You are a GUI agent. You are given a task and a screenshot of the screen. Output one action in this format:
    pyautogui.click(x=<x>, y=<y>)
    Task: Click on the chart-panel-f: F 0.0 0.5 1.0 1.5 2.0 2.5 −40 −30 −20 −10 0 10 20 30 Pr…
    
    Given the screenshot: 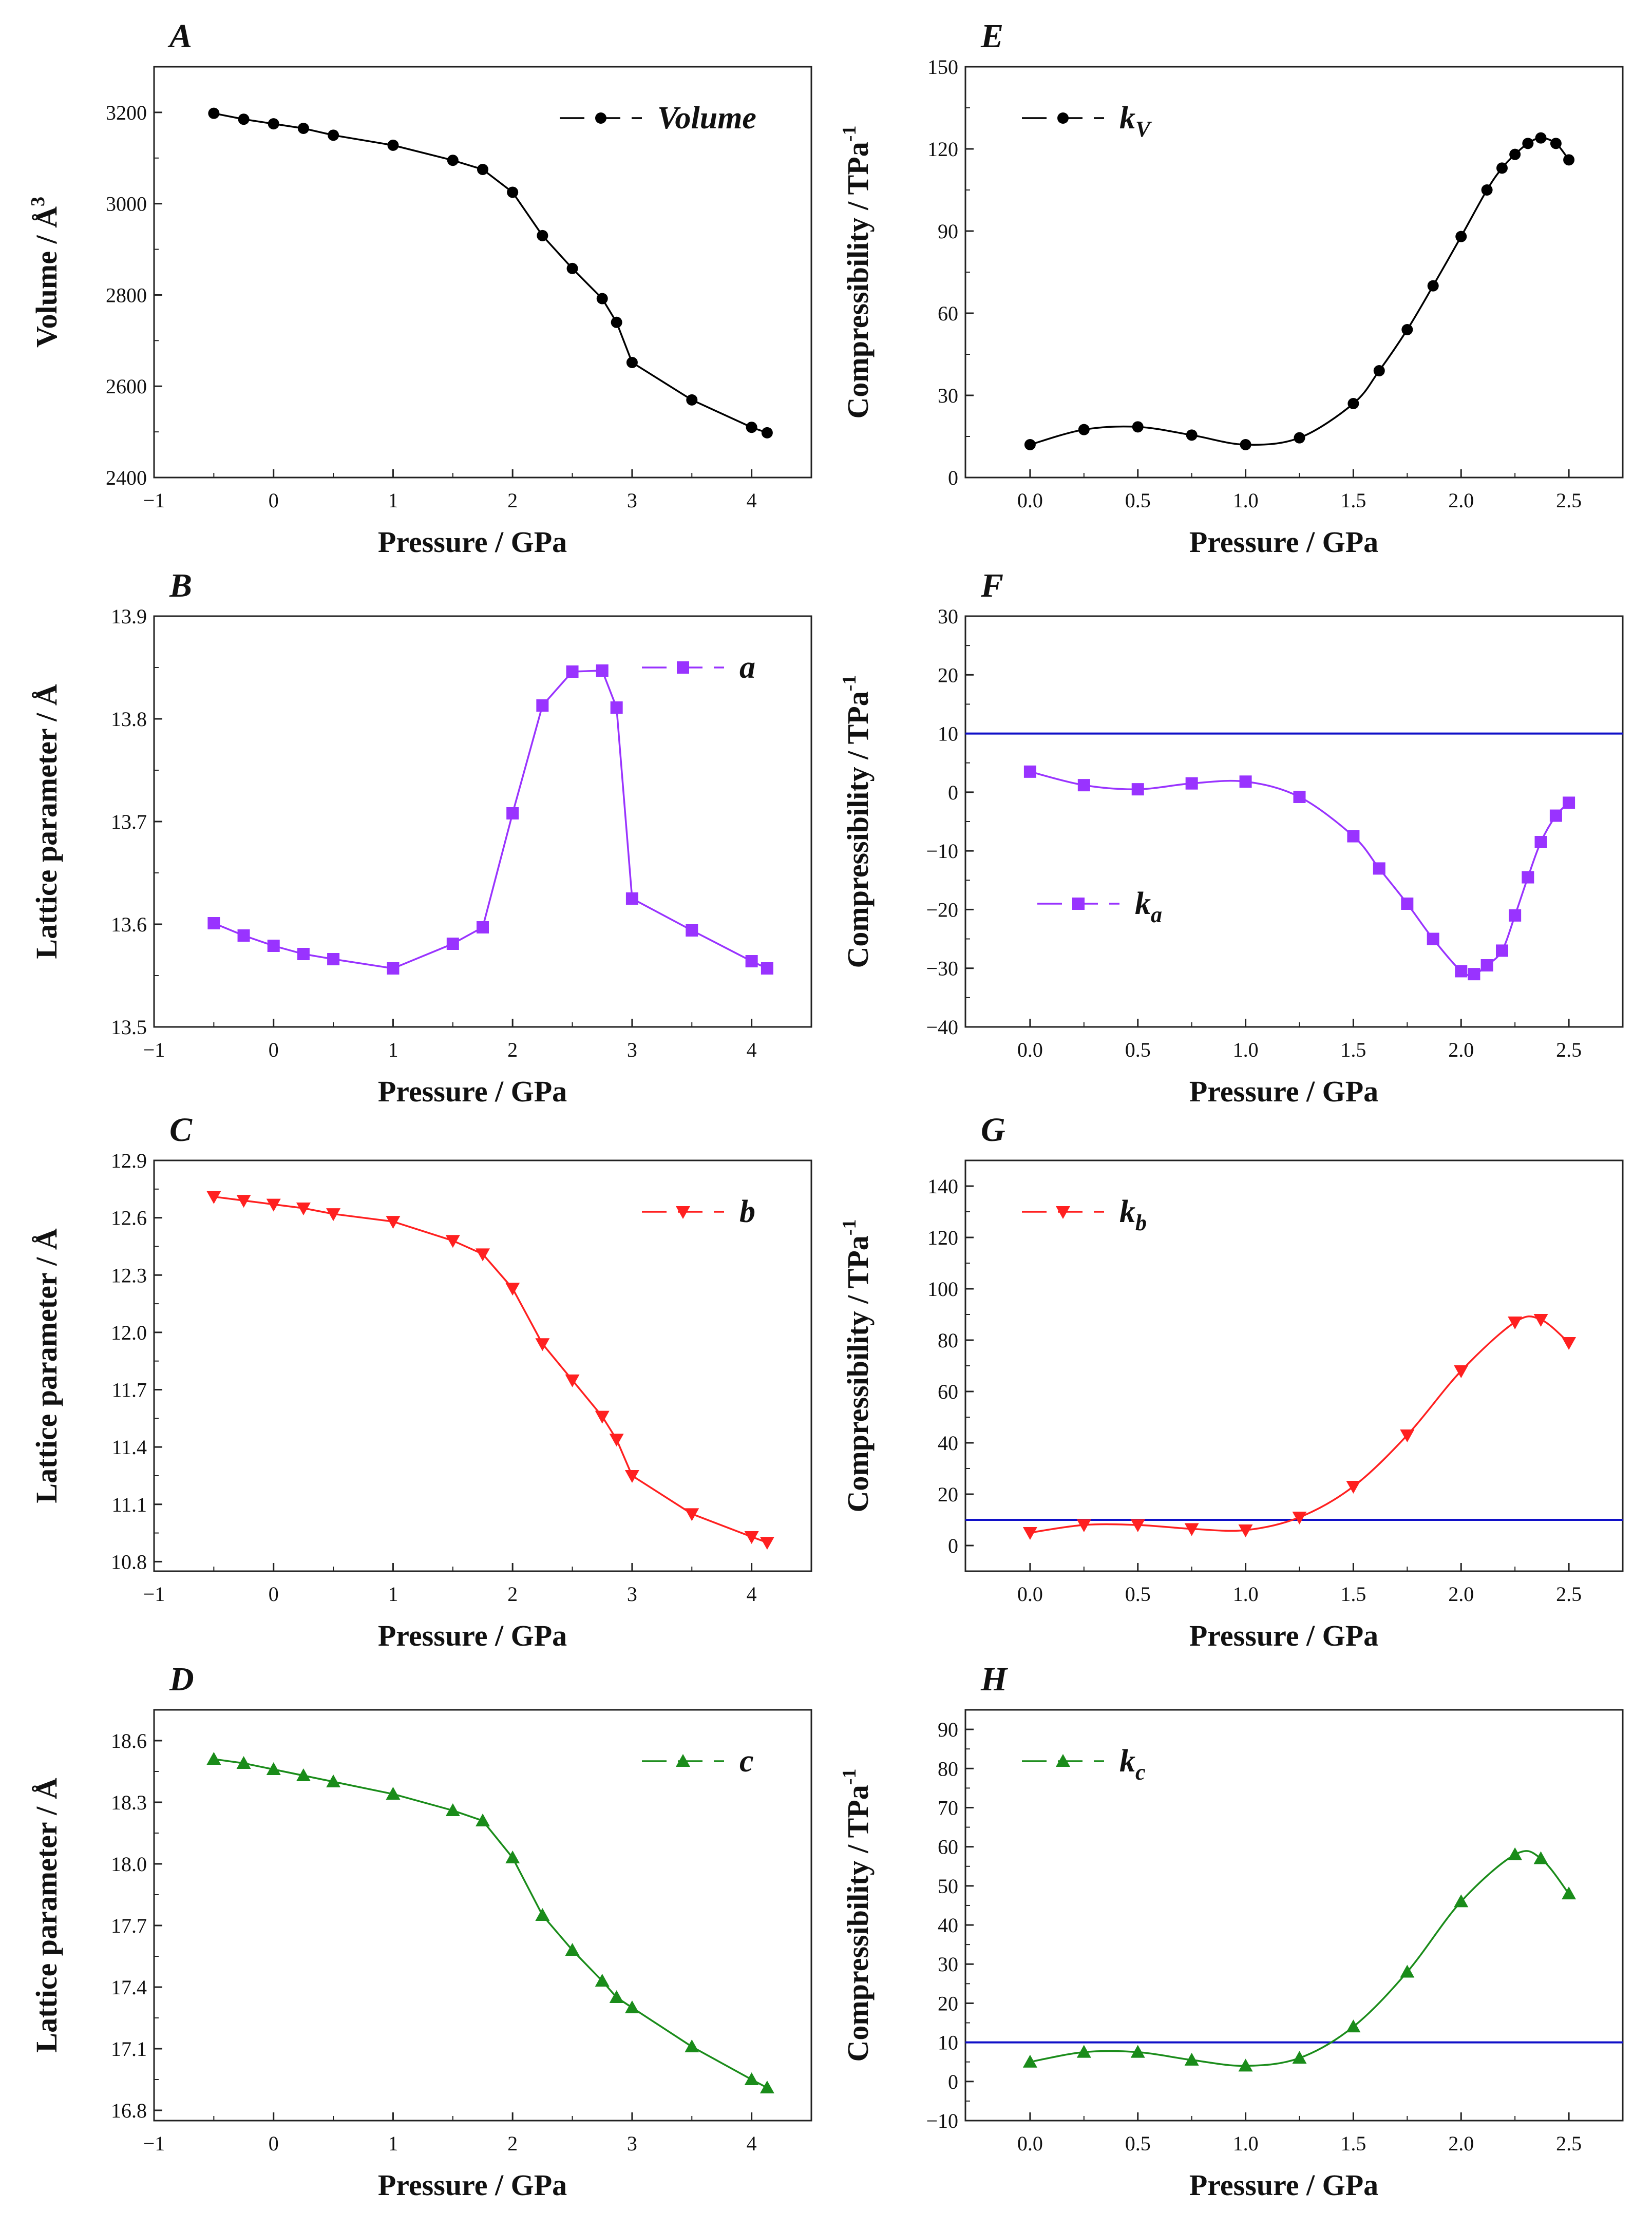 What is the action you would take?
    pyautogui.click(x=1231, y=837)
    